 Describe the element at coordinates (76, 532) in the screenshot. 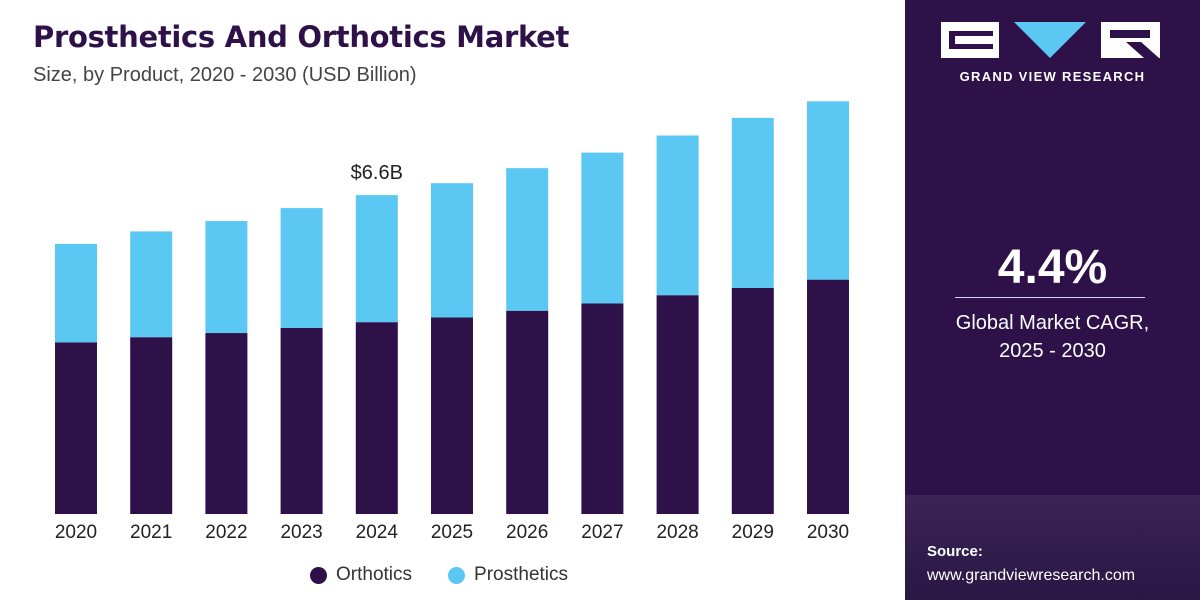

I see `x-tick-label-2020: 2020` at that location.